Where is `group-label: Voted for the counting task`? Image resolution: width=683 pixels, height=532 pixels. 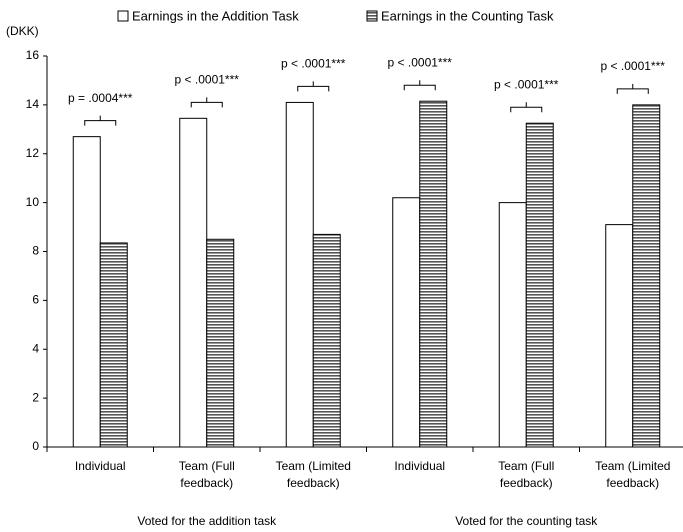 group-label: Voted for the counting task is located at coordinates (526, 521).